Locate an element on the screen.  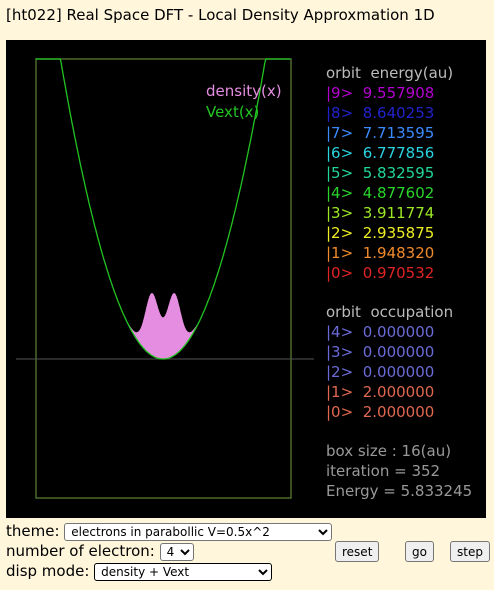
occupation-row: |0> 2.000000 is located at coordinates (380, 412).